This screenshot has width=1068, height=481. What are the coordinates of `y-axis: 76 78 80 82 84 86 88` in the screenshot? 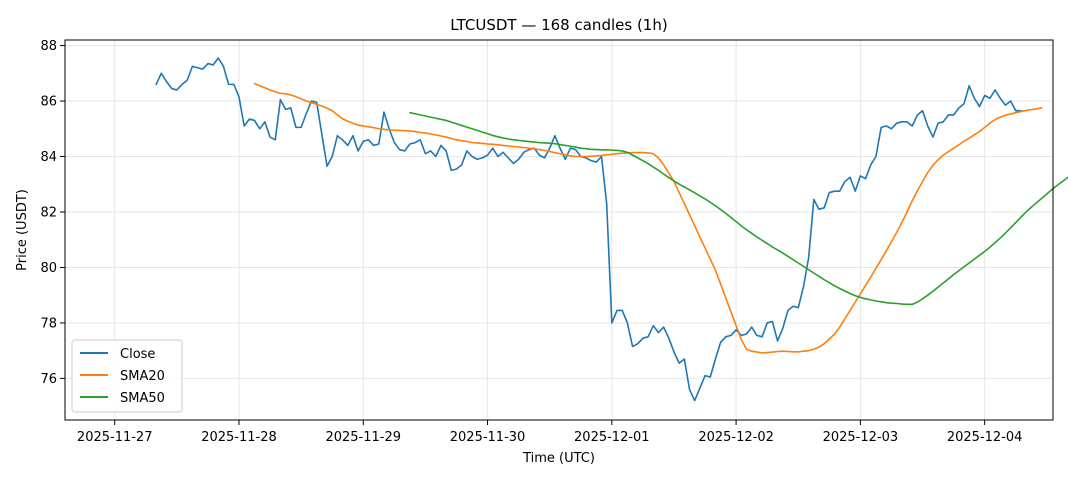 It's located at (52, 213).